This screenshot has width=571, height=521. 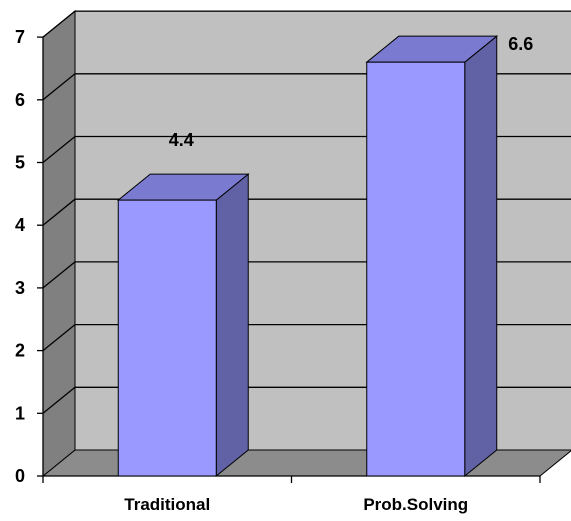 I want to click on gridline, so click(x=306, y=24).